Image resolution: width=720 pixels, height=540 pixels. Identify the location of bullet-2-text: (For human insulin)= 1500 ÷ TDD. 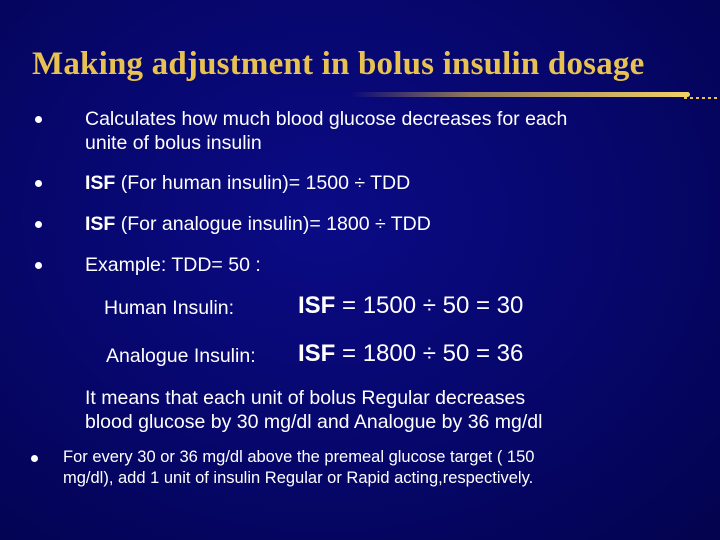
(263, 183).